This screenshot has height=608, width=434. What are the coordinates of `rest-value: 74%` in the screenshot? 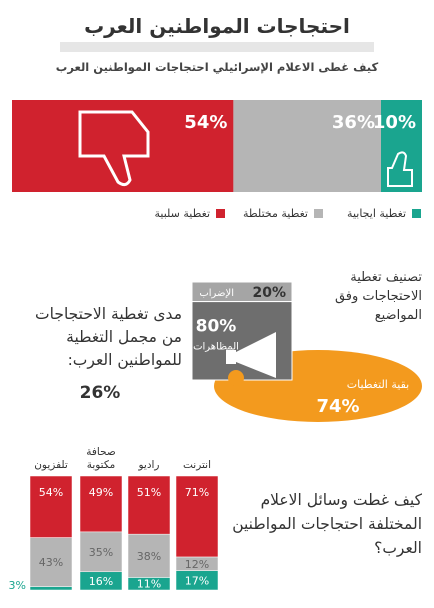 It's located at (337, 406).